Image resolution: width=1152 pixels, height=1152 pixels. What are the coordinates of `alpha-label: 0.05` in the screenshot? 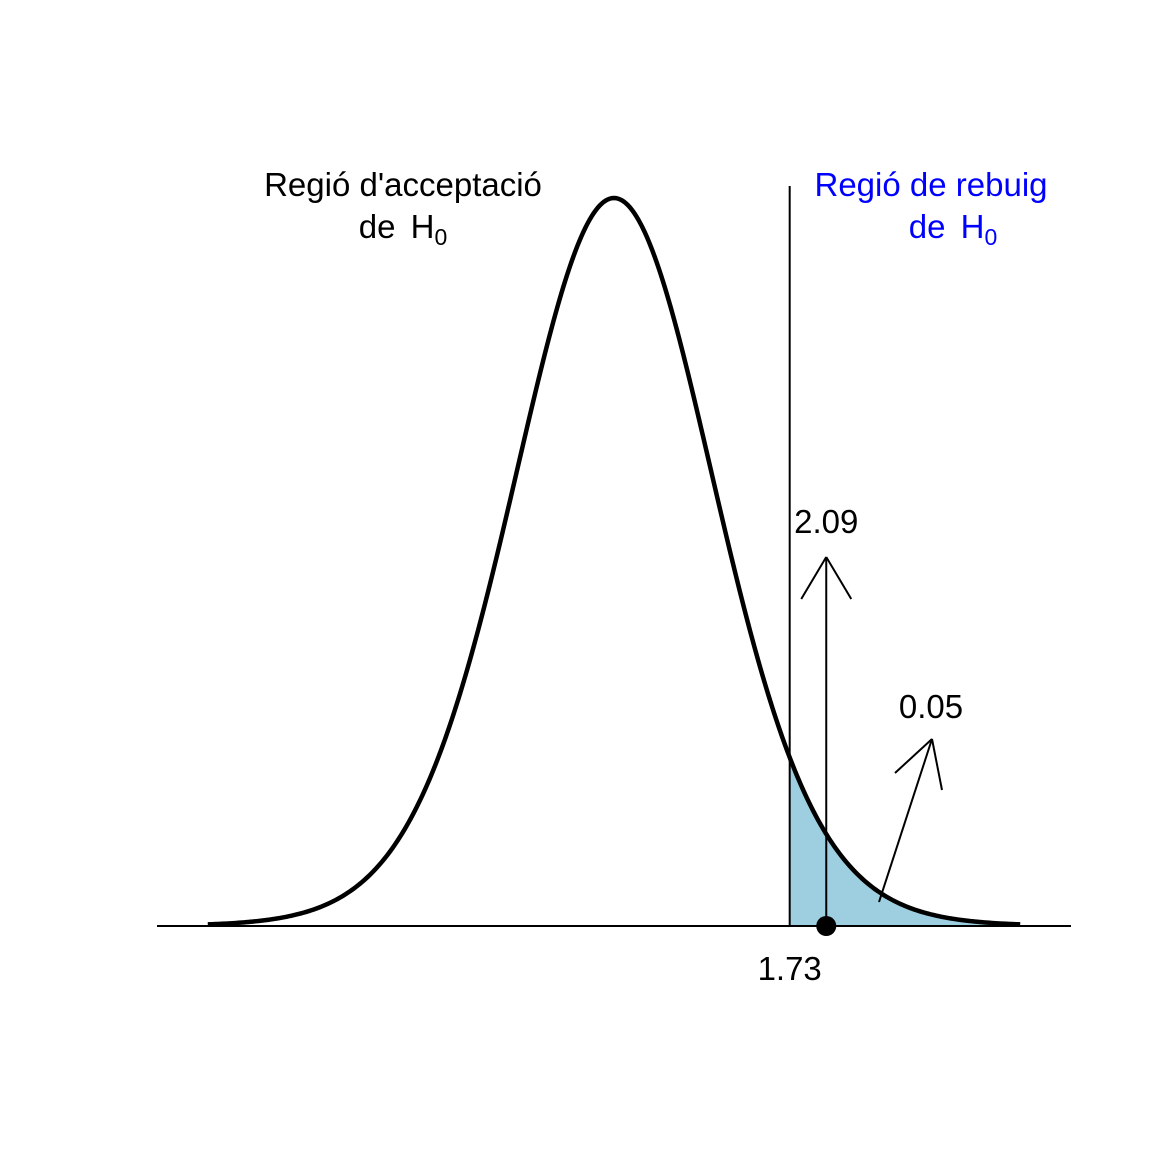 It's located at (931, 706).